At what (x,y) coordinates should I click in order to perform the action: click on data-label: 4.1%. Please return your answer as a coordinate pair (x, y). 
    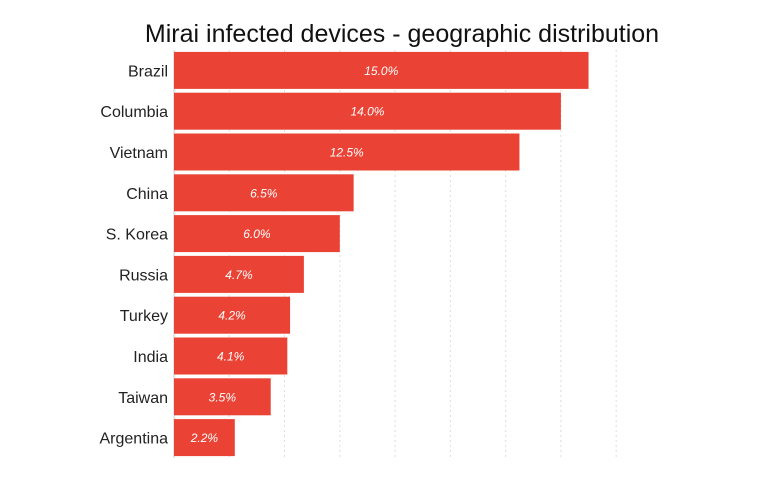
    Looking at the image, I should click on (231, 357).